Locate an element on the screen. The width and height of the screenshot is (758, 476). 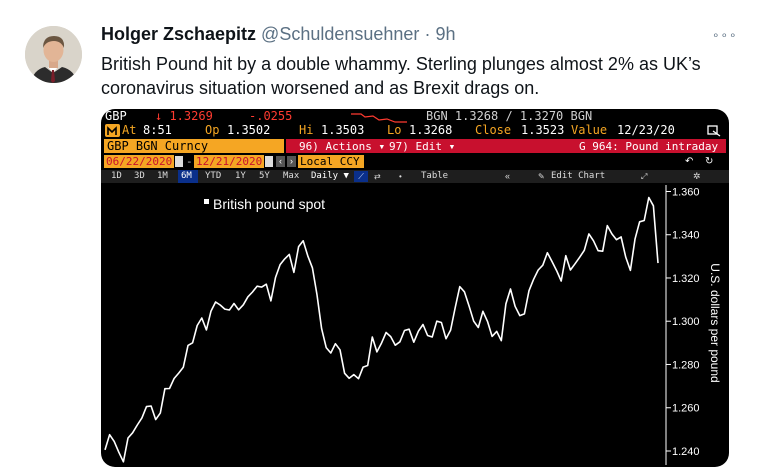
legend-swatch is located at coordinates (206, 201).